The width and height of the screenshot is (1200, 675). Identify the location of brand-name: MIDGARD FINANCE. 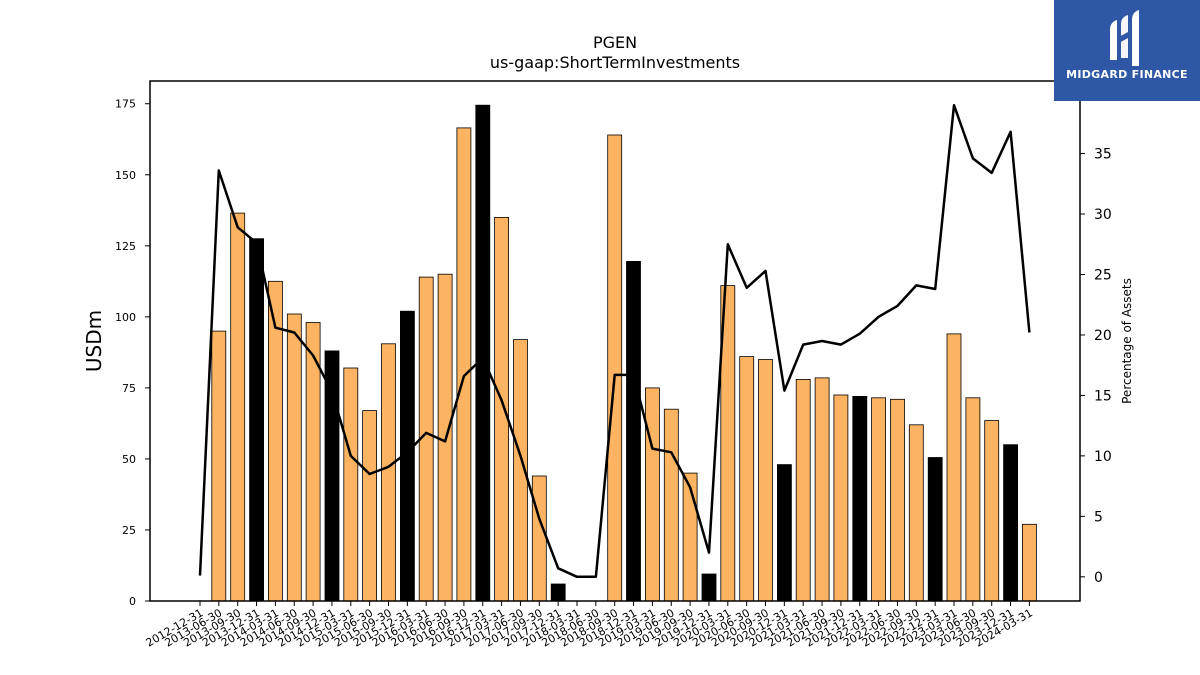
(1127, 74).